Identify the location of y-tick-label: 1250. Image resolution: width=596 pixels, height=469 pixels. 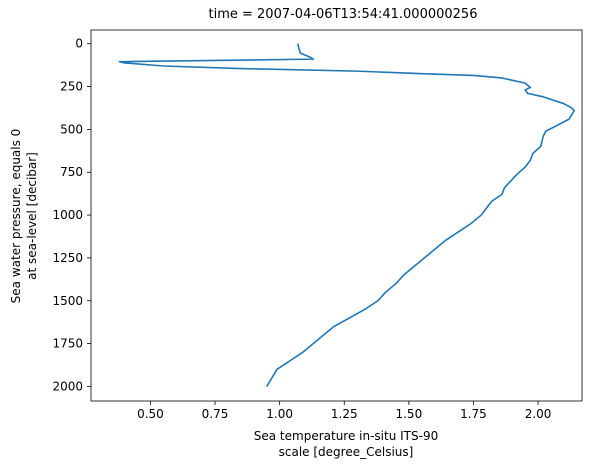
(67, 258).